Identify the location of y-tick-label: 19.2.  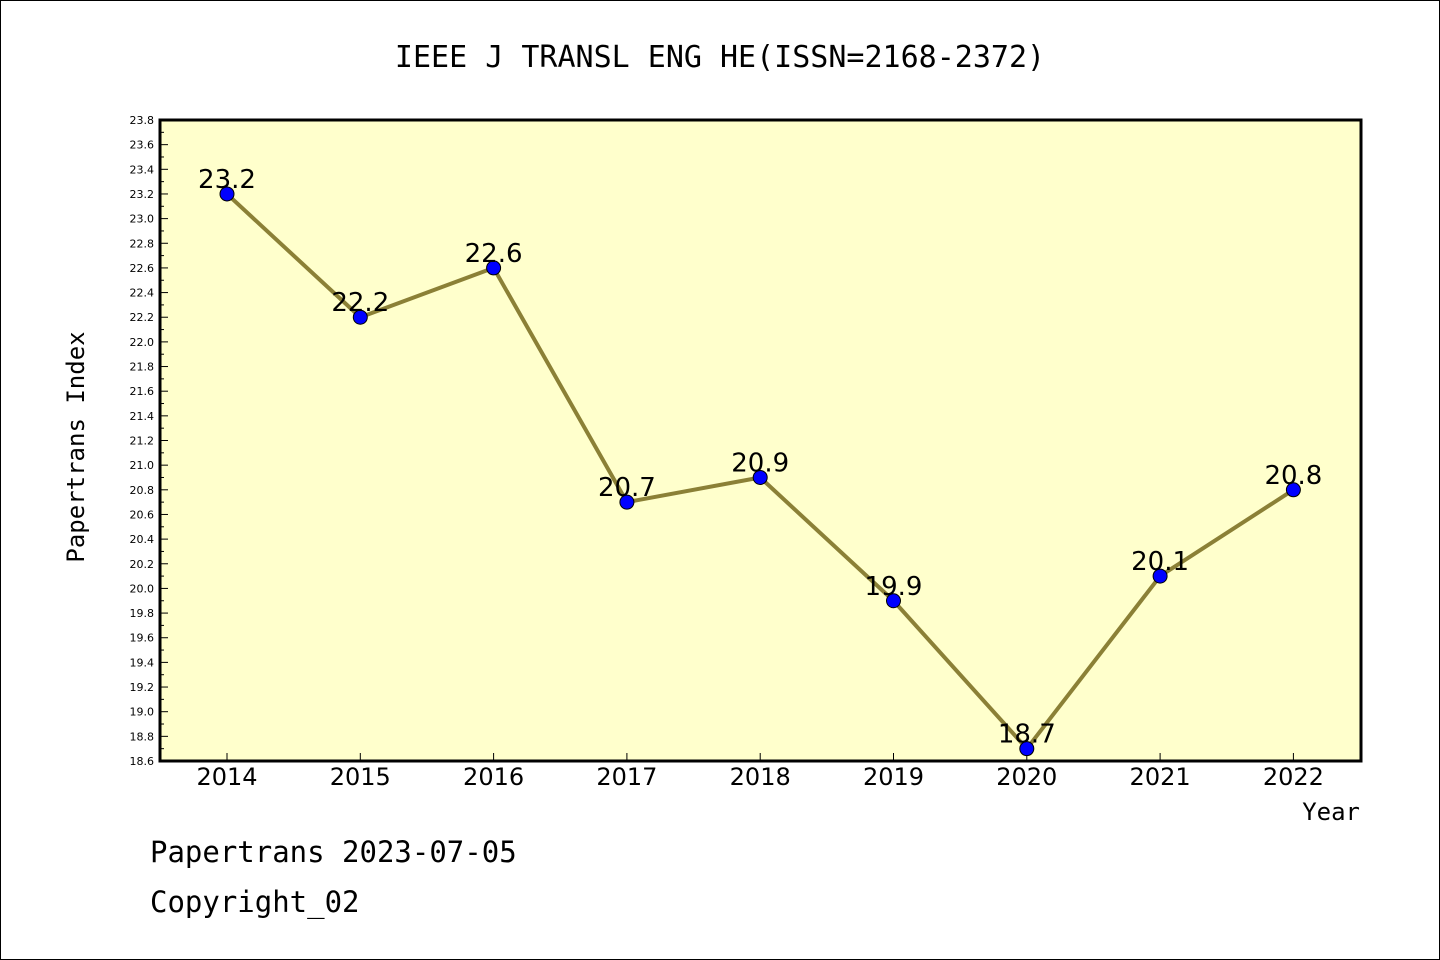
(142, 687).